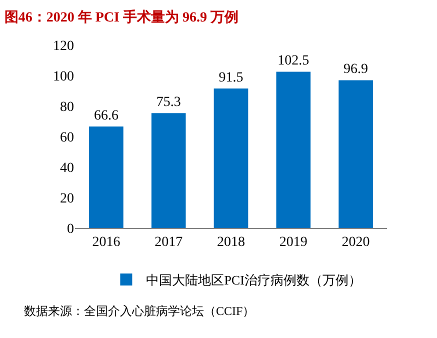 This screenshot has height=338, width=437. I want to click on data-label: 91.5, so click(231, 78).